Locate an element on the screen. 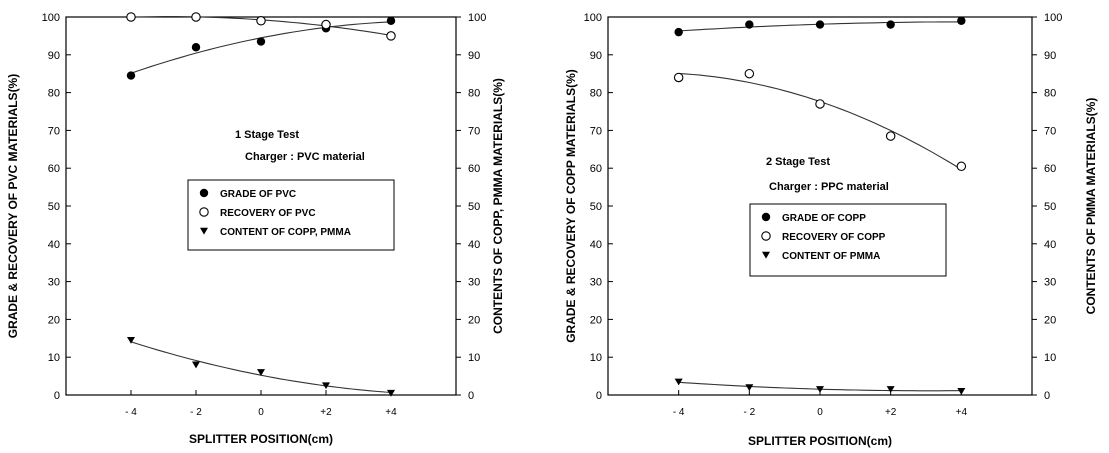  y-axis-label: GRADE & RECOVERY OF COPP MATERIALS(%) is located at coordinates (571, 206).